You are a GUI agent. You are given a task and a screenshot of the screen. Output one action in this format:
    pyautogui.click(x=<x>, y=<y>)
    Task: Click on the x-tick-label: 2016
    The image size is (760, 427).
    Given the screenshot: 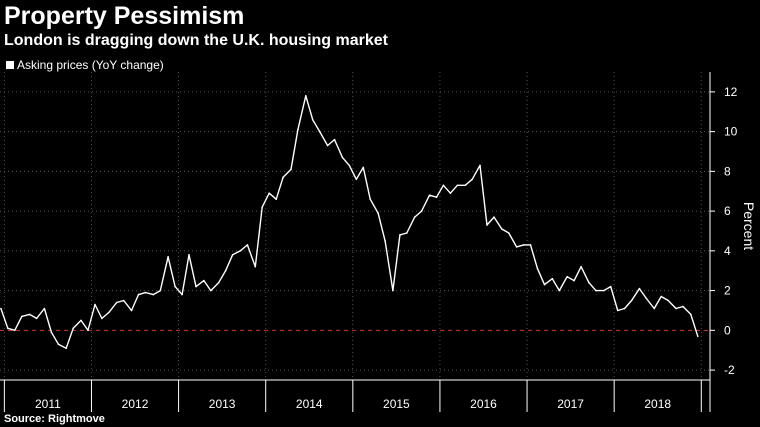 What is the action you would take?
    pyautogui.click(x=483, y=404)
    